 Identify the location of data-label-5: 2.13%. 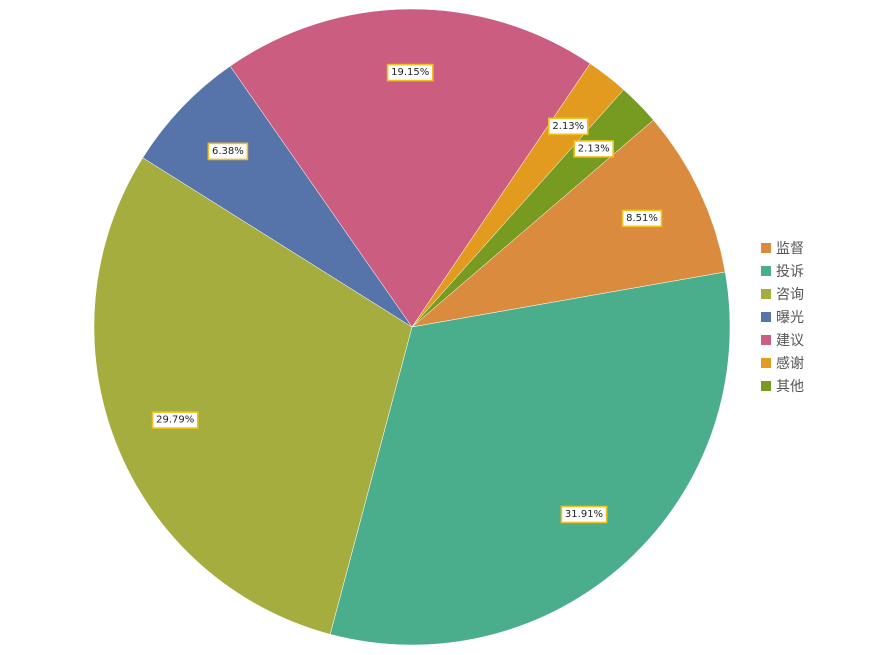
(568, 126).